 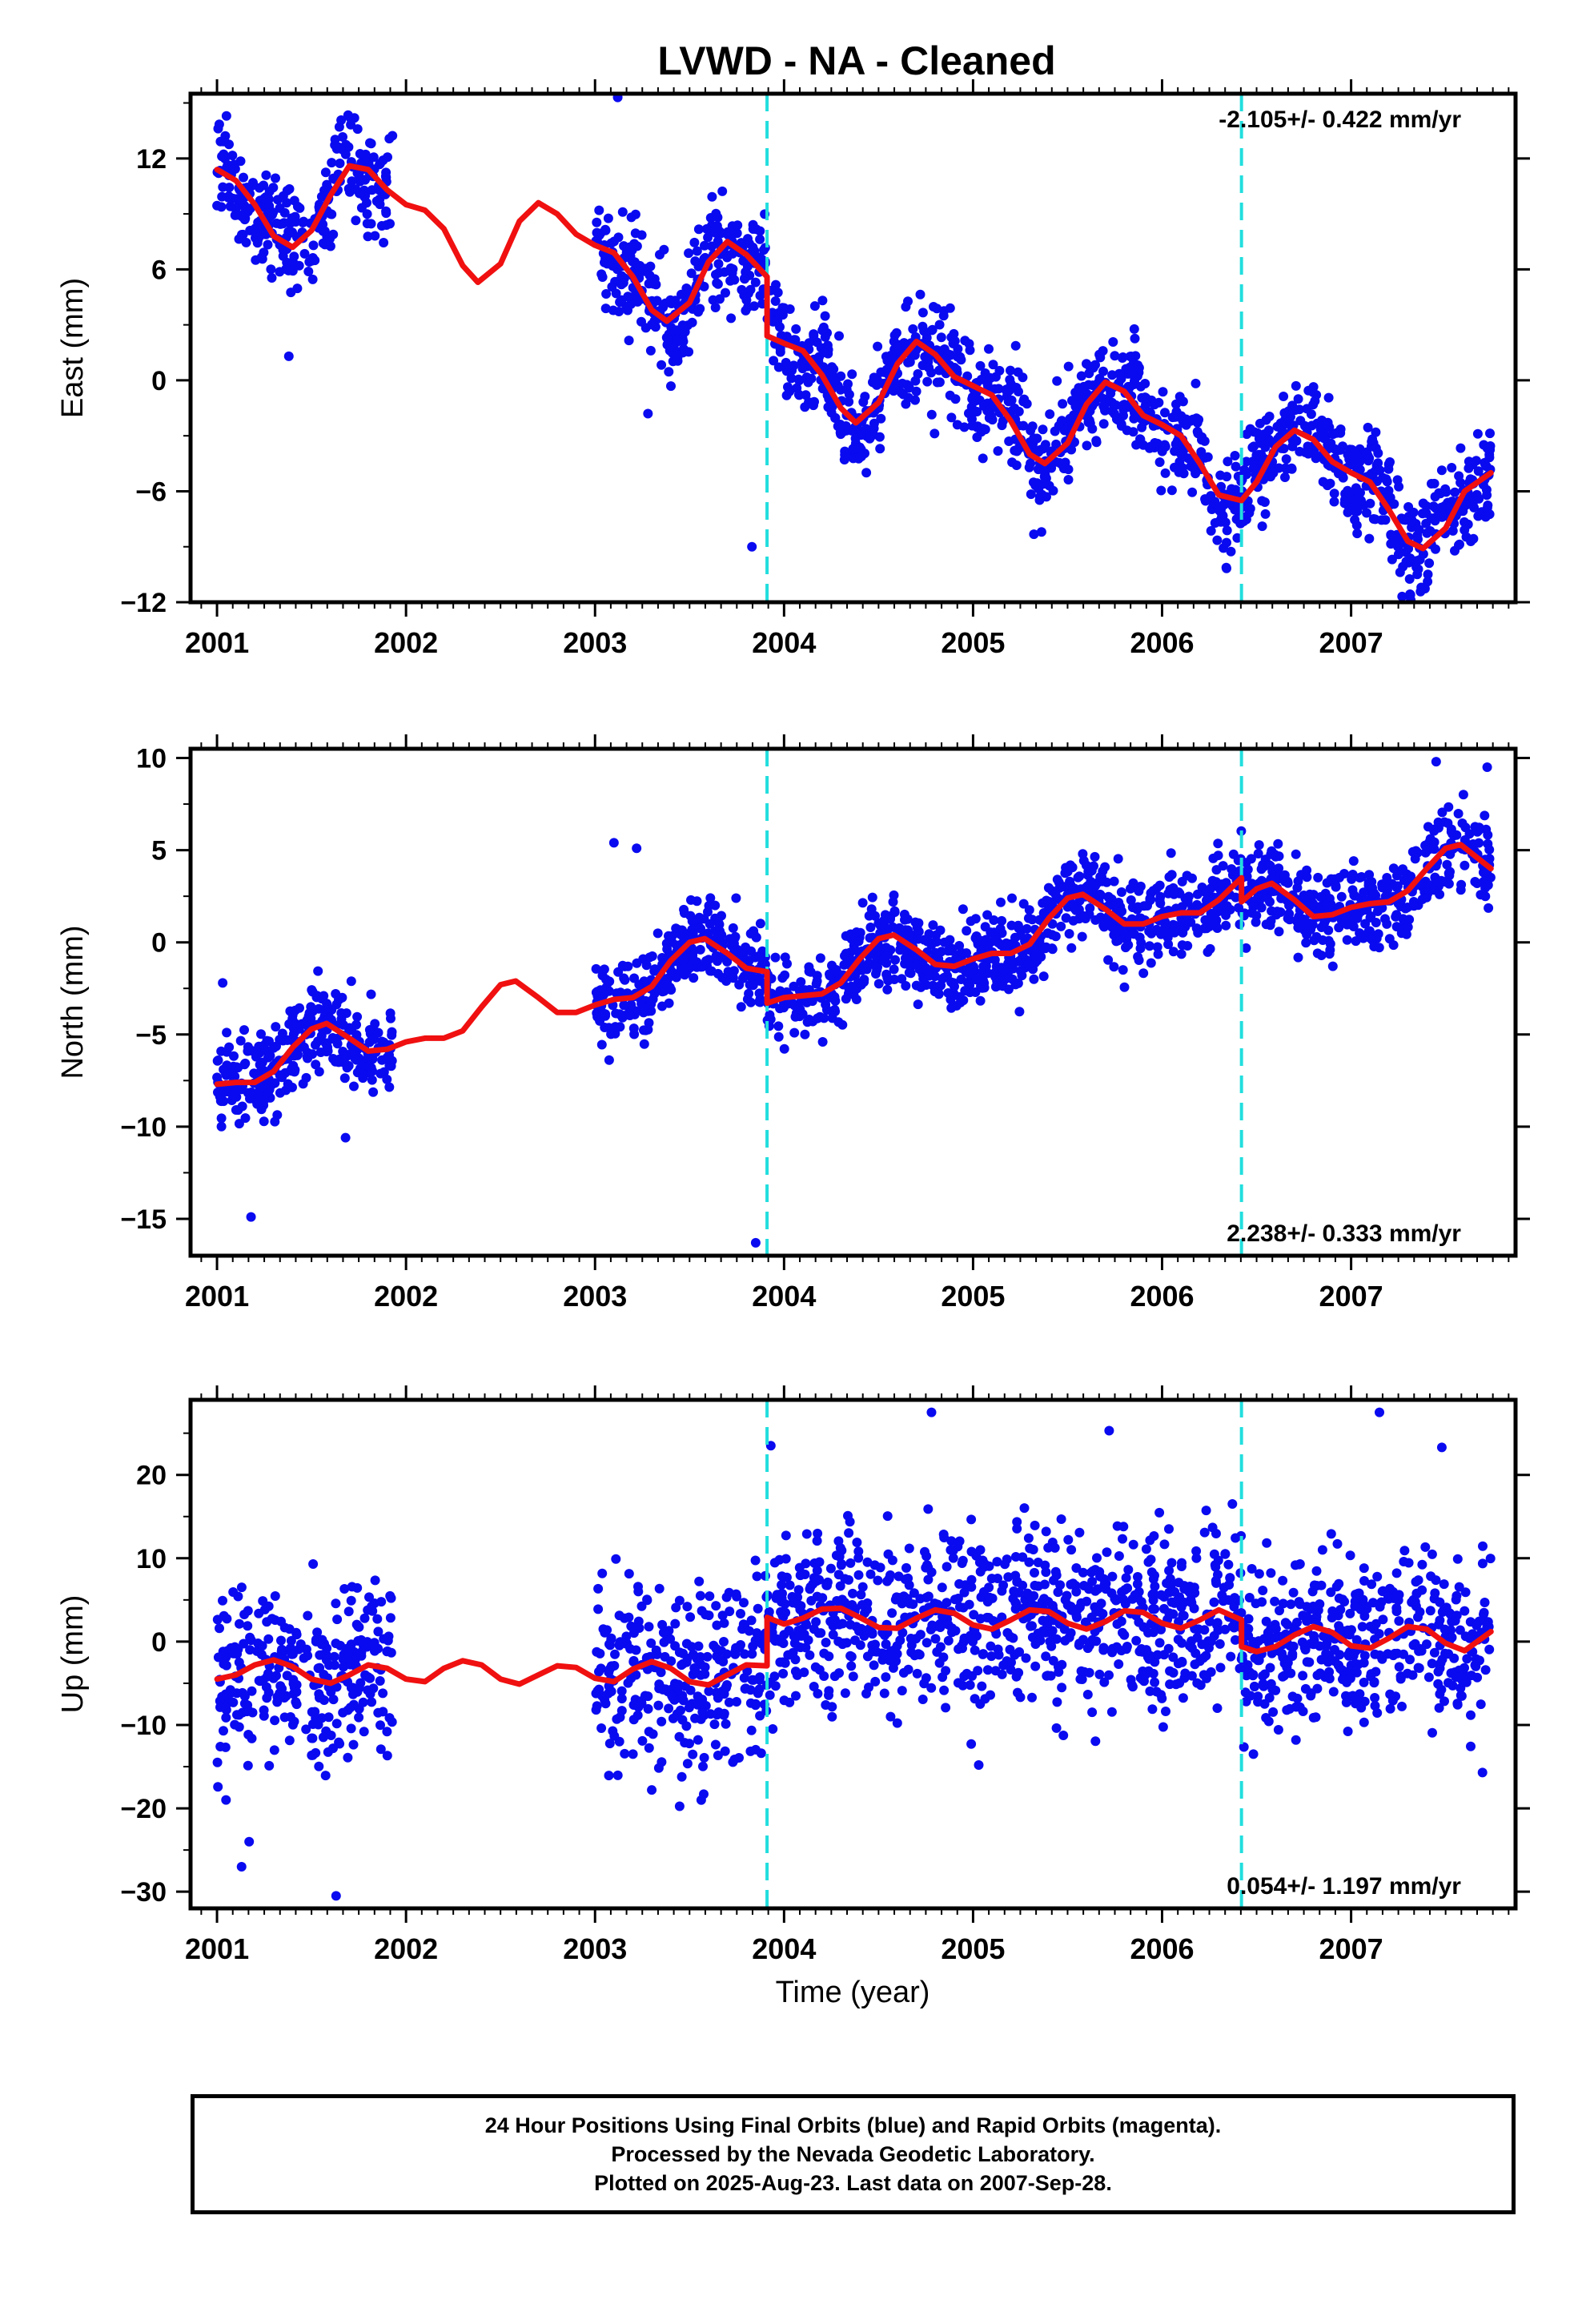 What do you see at coordinates (251, 1217) in the screenshot?
I see `north-outlier-point` at bounding box center [251, 1217].